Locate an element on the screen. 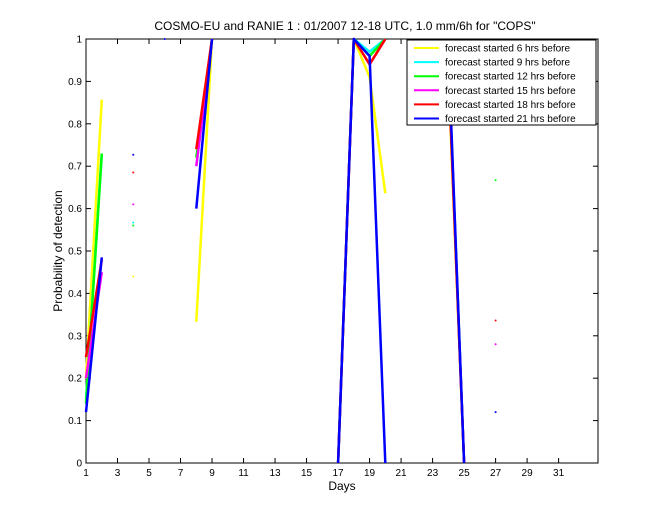 This screenshot has height=520, width=660. y-axis-label: Probability of detection is located at coordinates (58, 250).